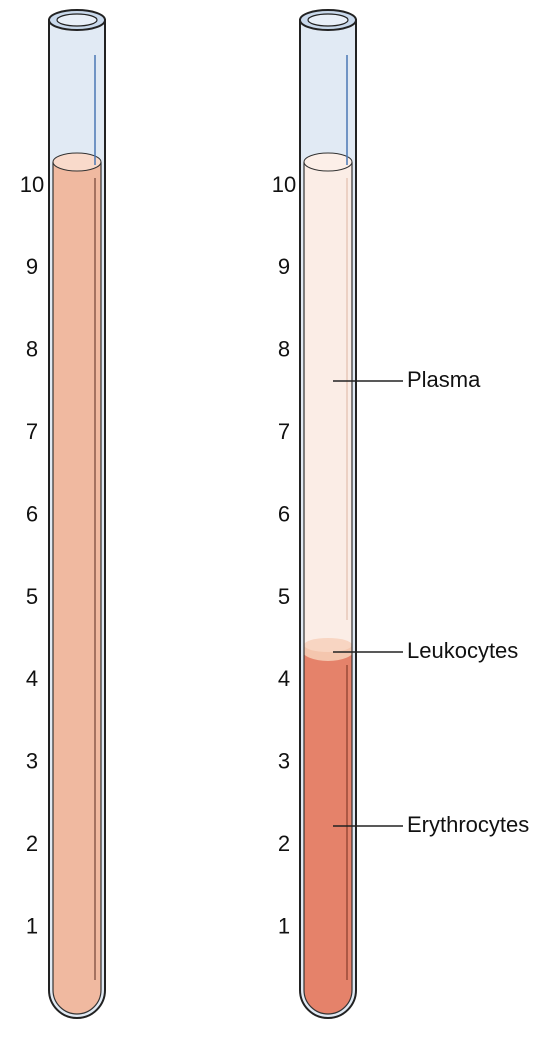 This screenshot has width=538, height=1042. What do you see at coordinates (462, 650) in the screenshot?
I see `label-leukocytes: Leukocytes` at bounding box center [462, 650].